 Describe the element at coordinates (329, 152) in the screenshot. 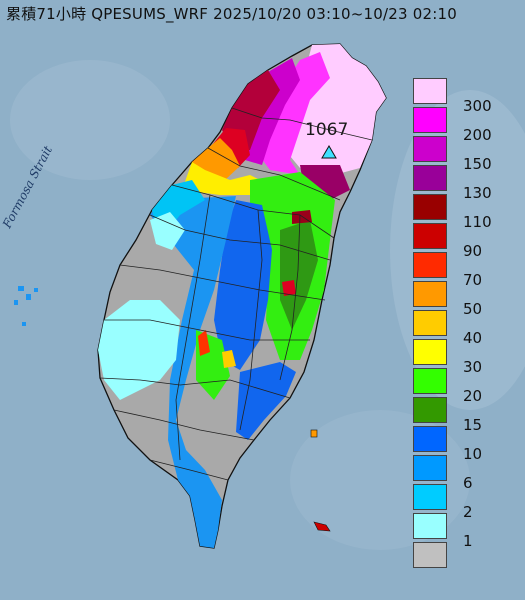

I see `peak-marker-icon` at that location.